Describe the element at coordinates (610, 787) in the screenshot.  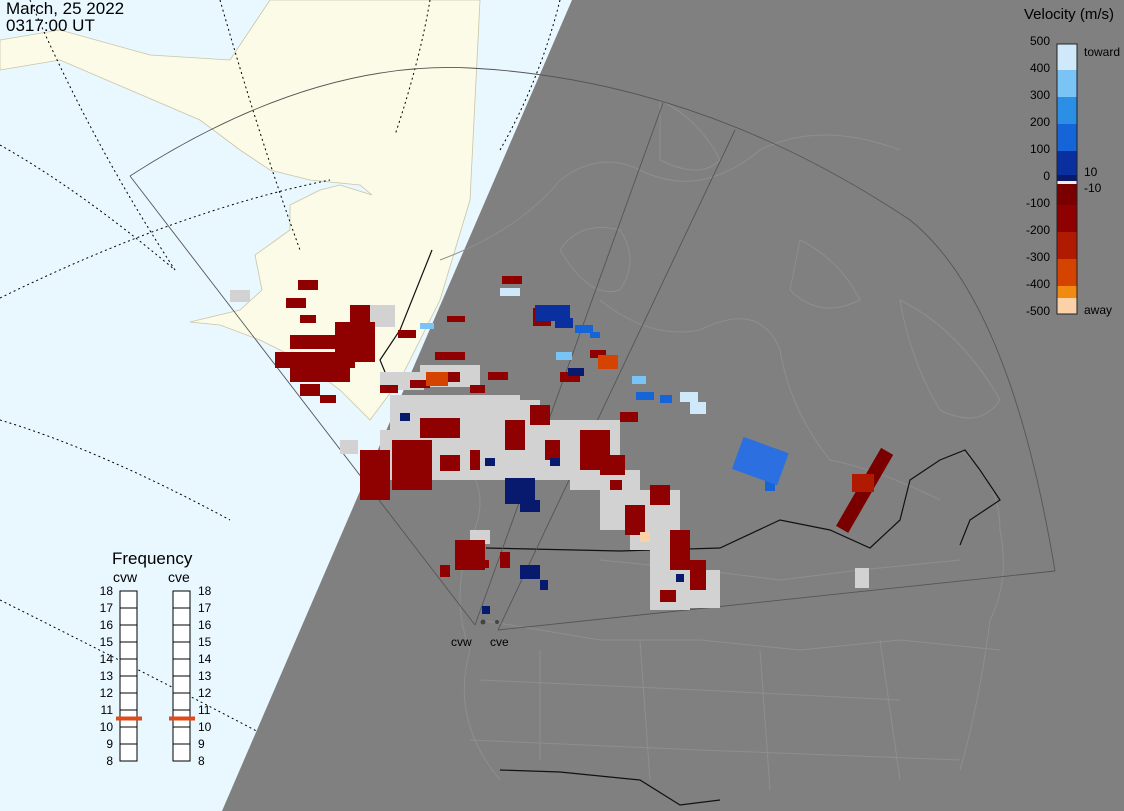
I see `mexico-border` at that location.